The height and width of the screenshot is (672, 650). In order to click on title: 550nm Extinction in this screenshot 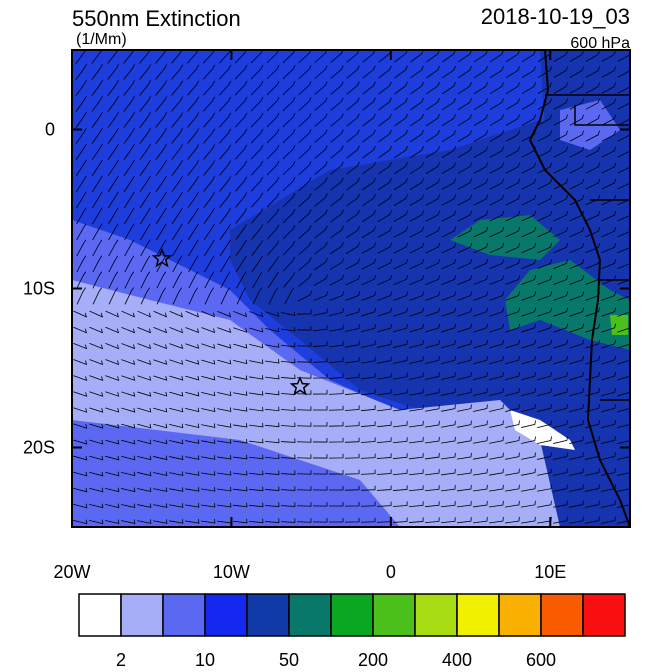, I will do `click(156, 18)`.